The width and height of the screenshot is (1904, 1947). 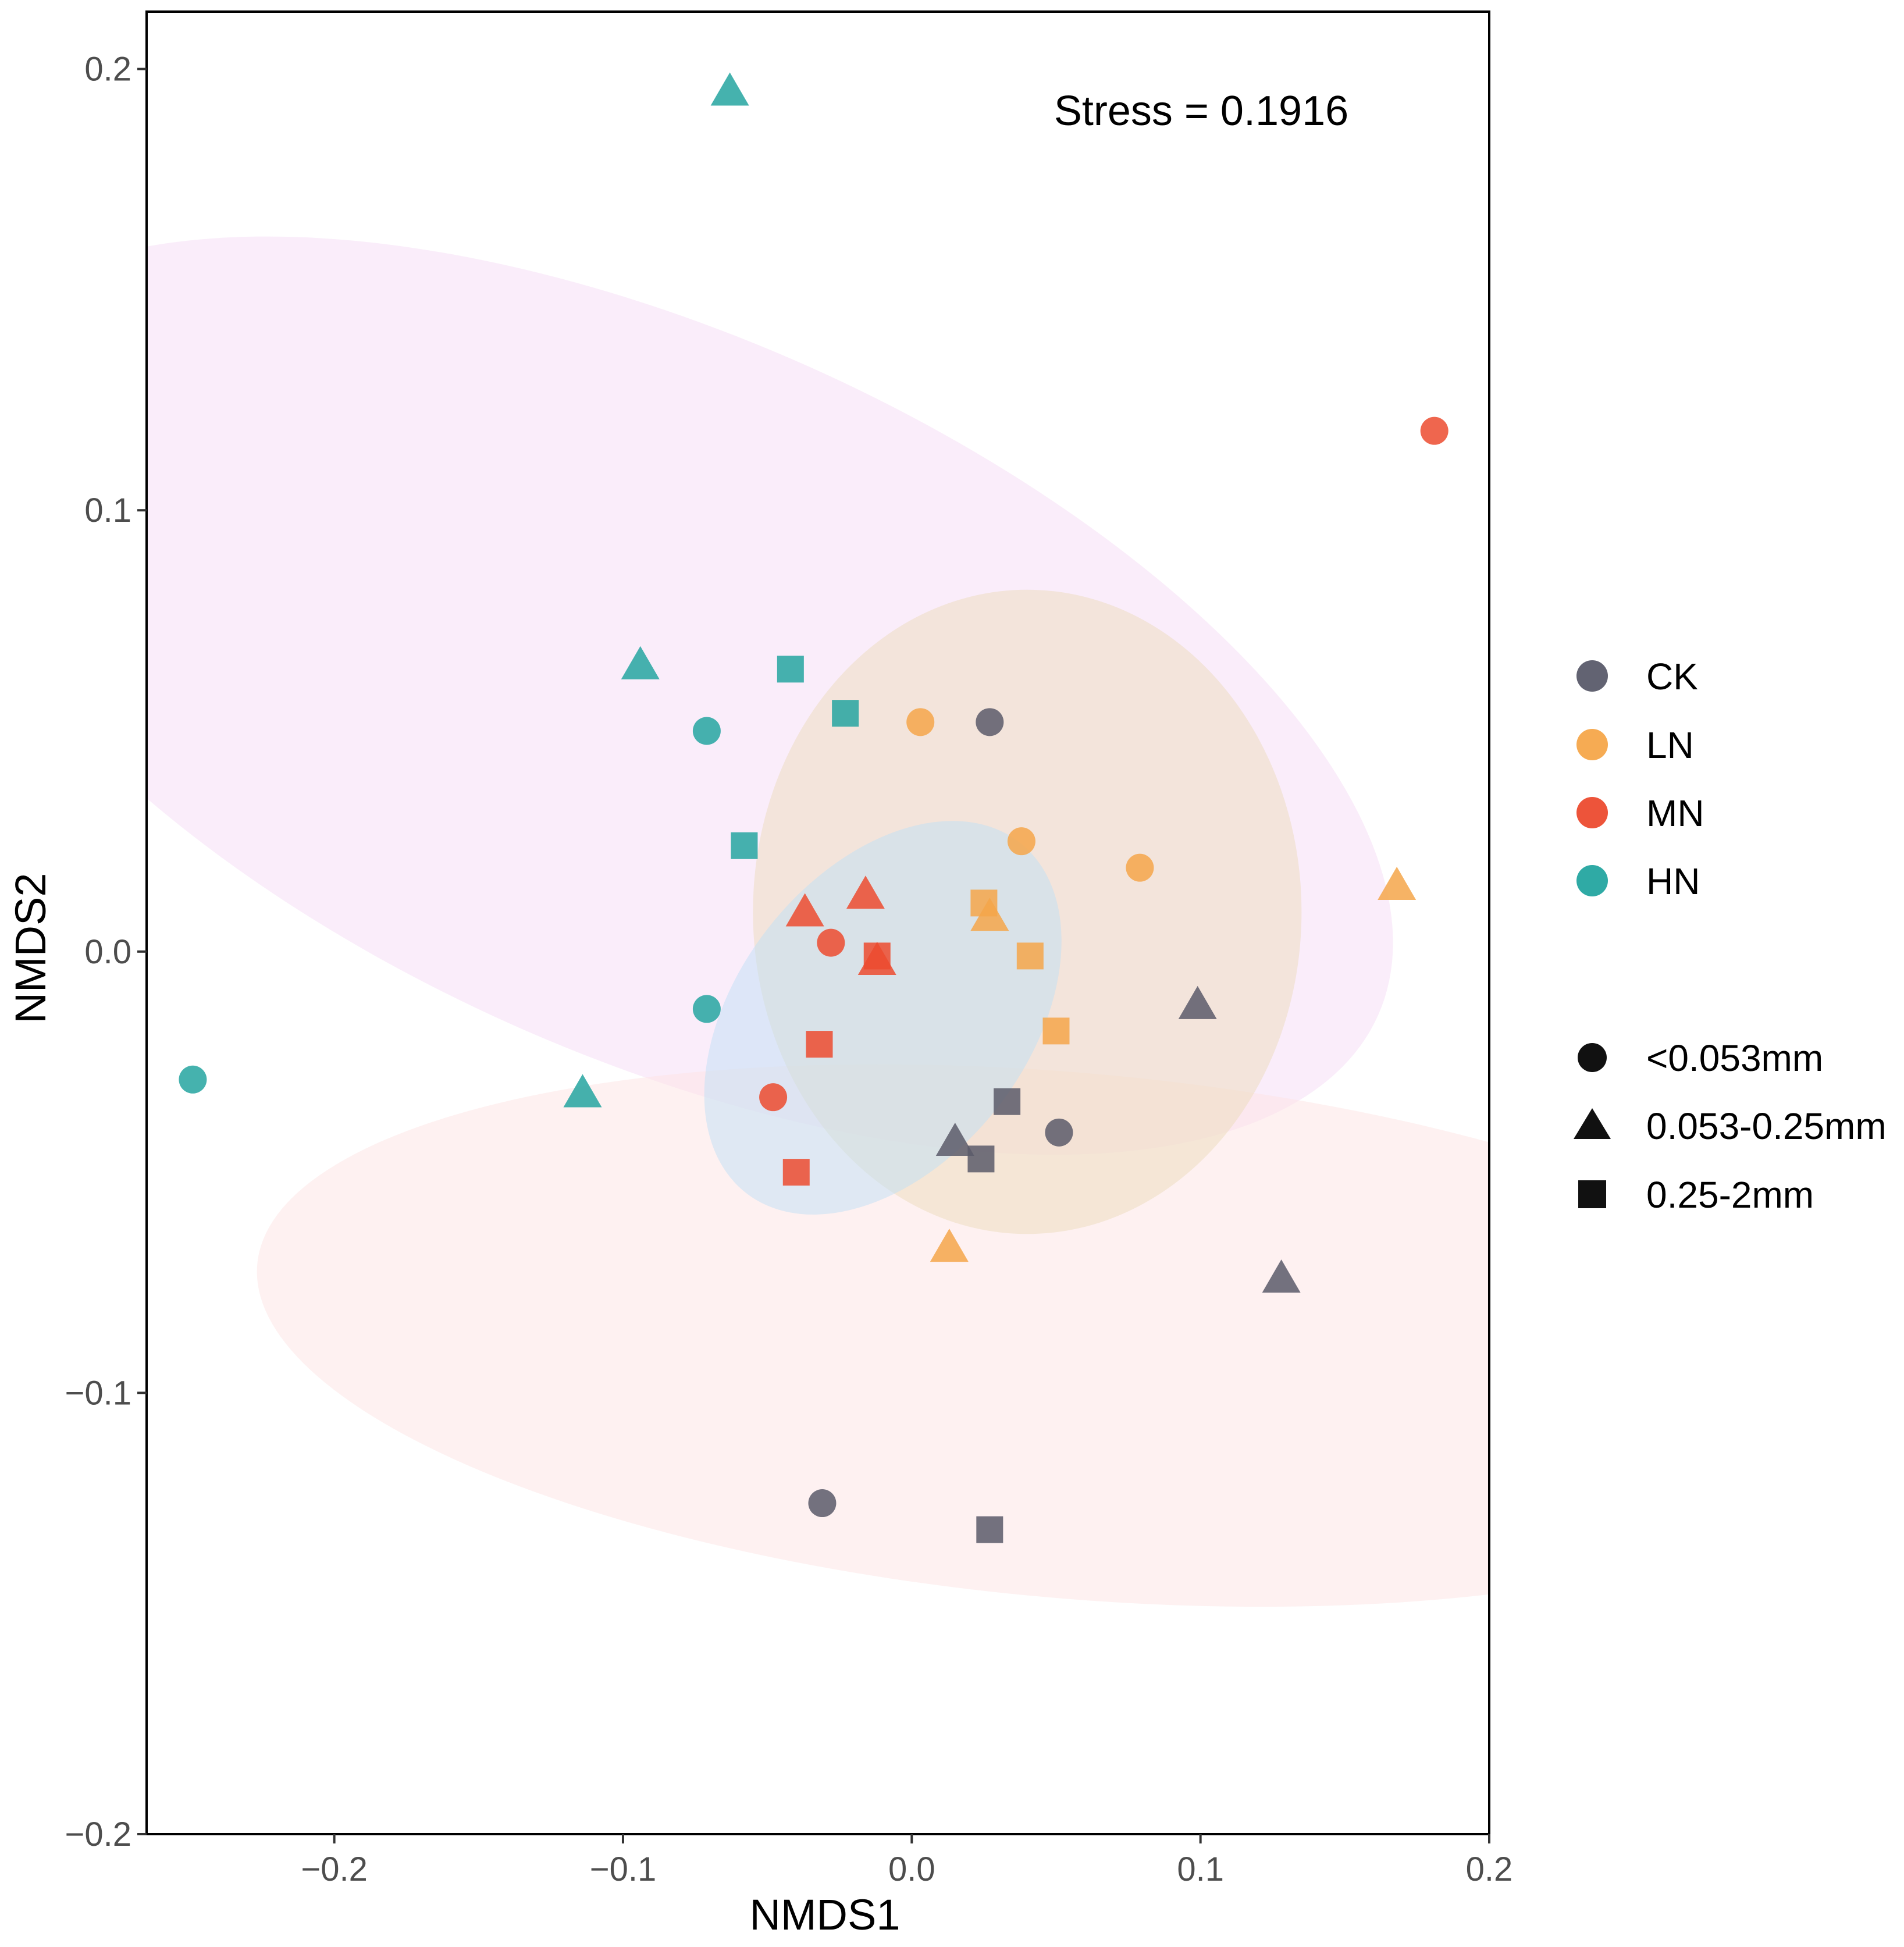 What do you see at coordinates (1200, 1869) in the screenshot?
I see `x-tick-label: 0.1` at bounding box center [1200, 1869].